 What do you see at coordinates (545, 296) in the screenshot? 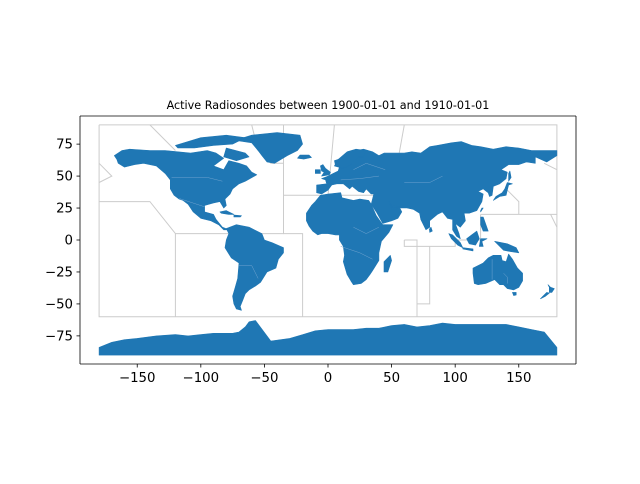
I see `landmass-new-zealand-south` at bounding box center [545, 296].